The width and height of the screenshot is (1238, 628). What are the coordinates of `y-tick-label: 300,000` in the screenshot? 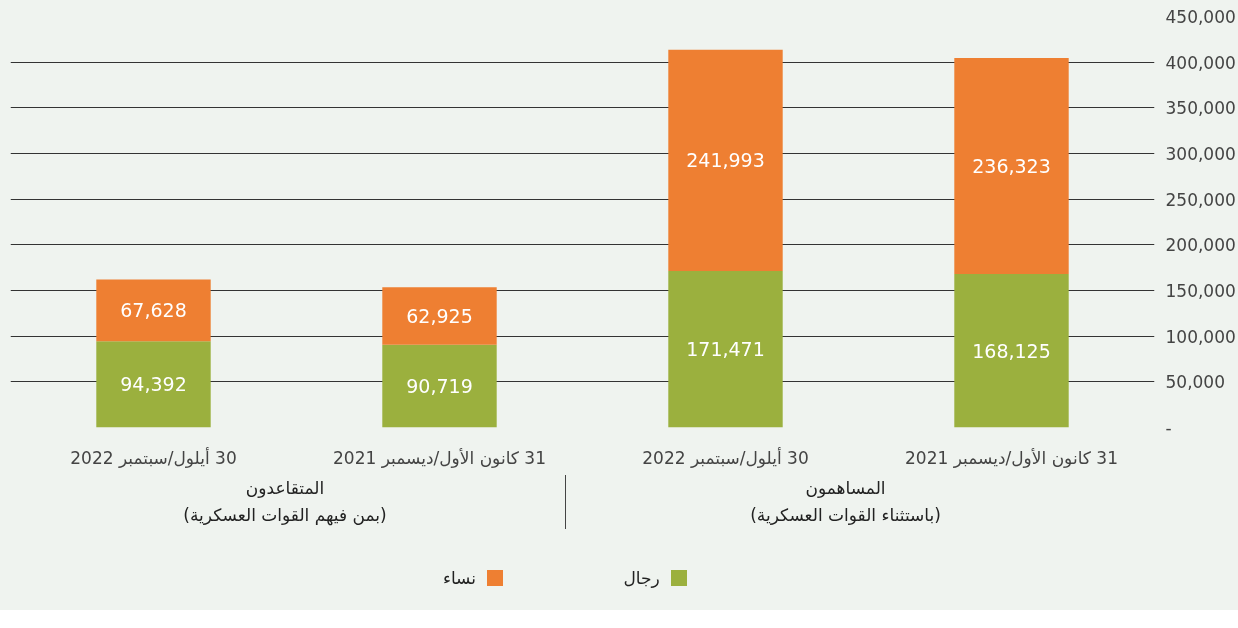 It's located at (1200, 154).